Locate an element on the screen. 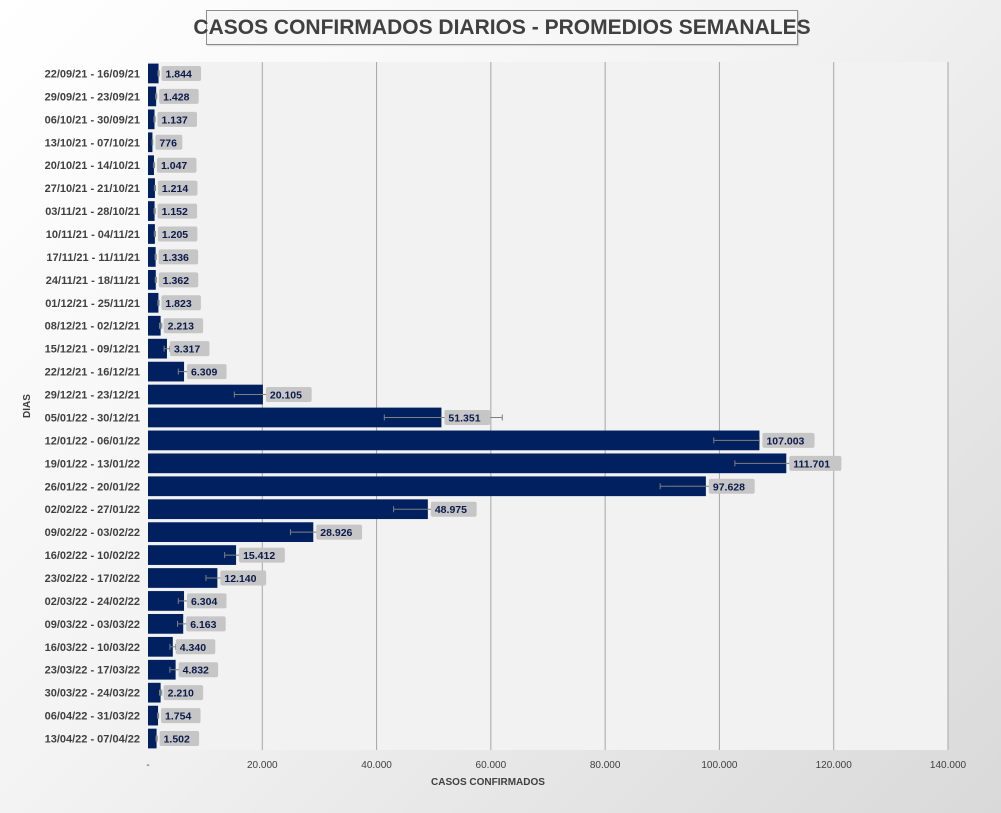  category-label: 02/02/22 - 27/01/22 is located at coordinates (92, 510).